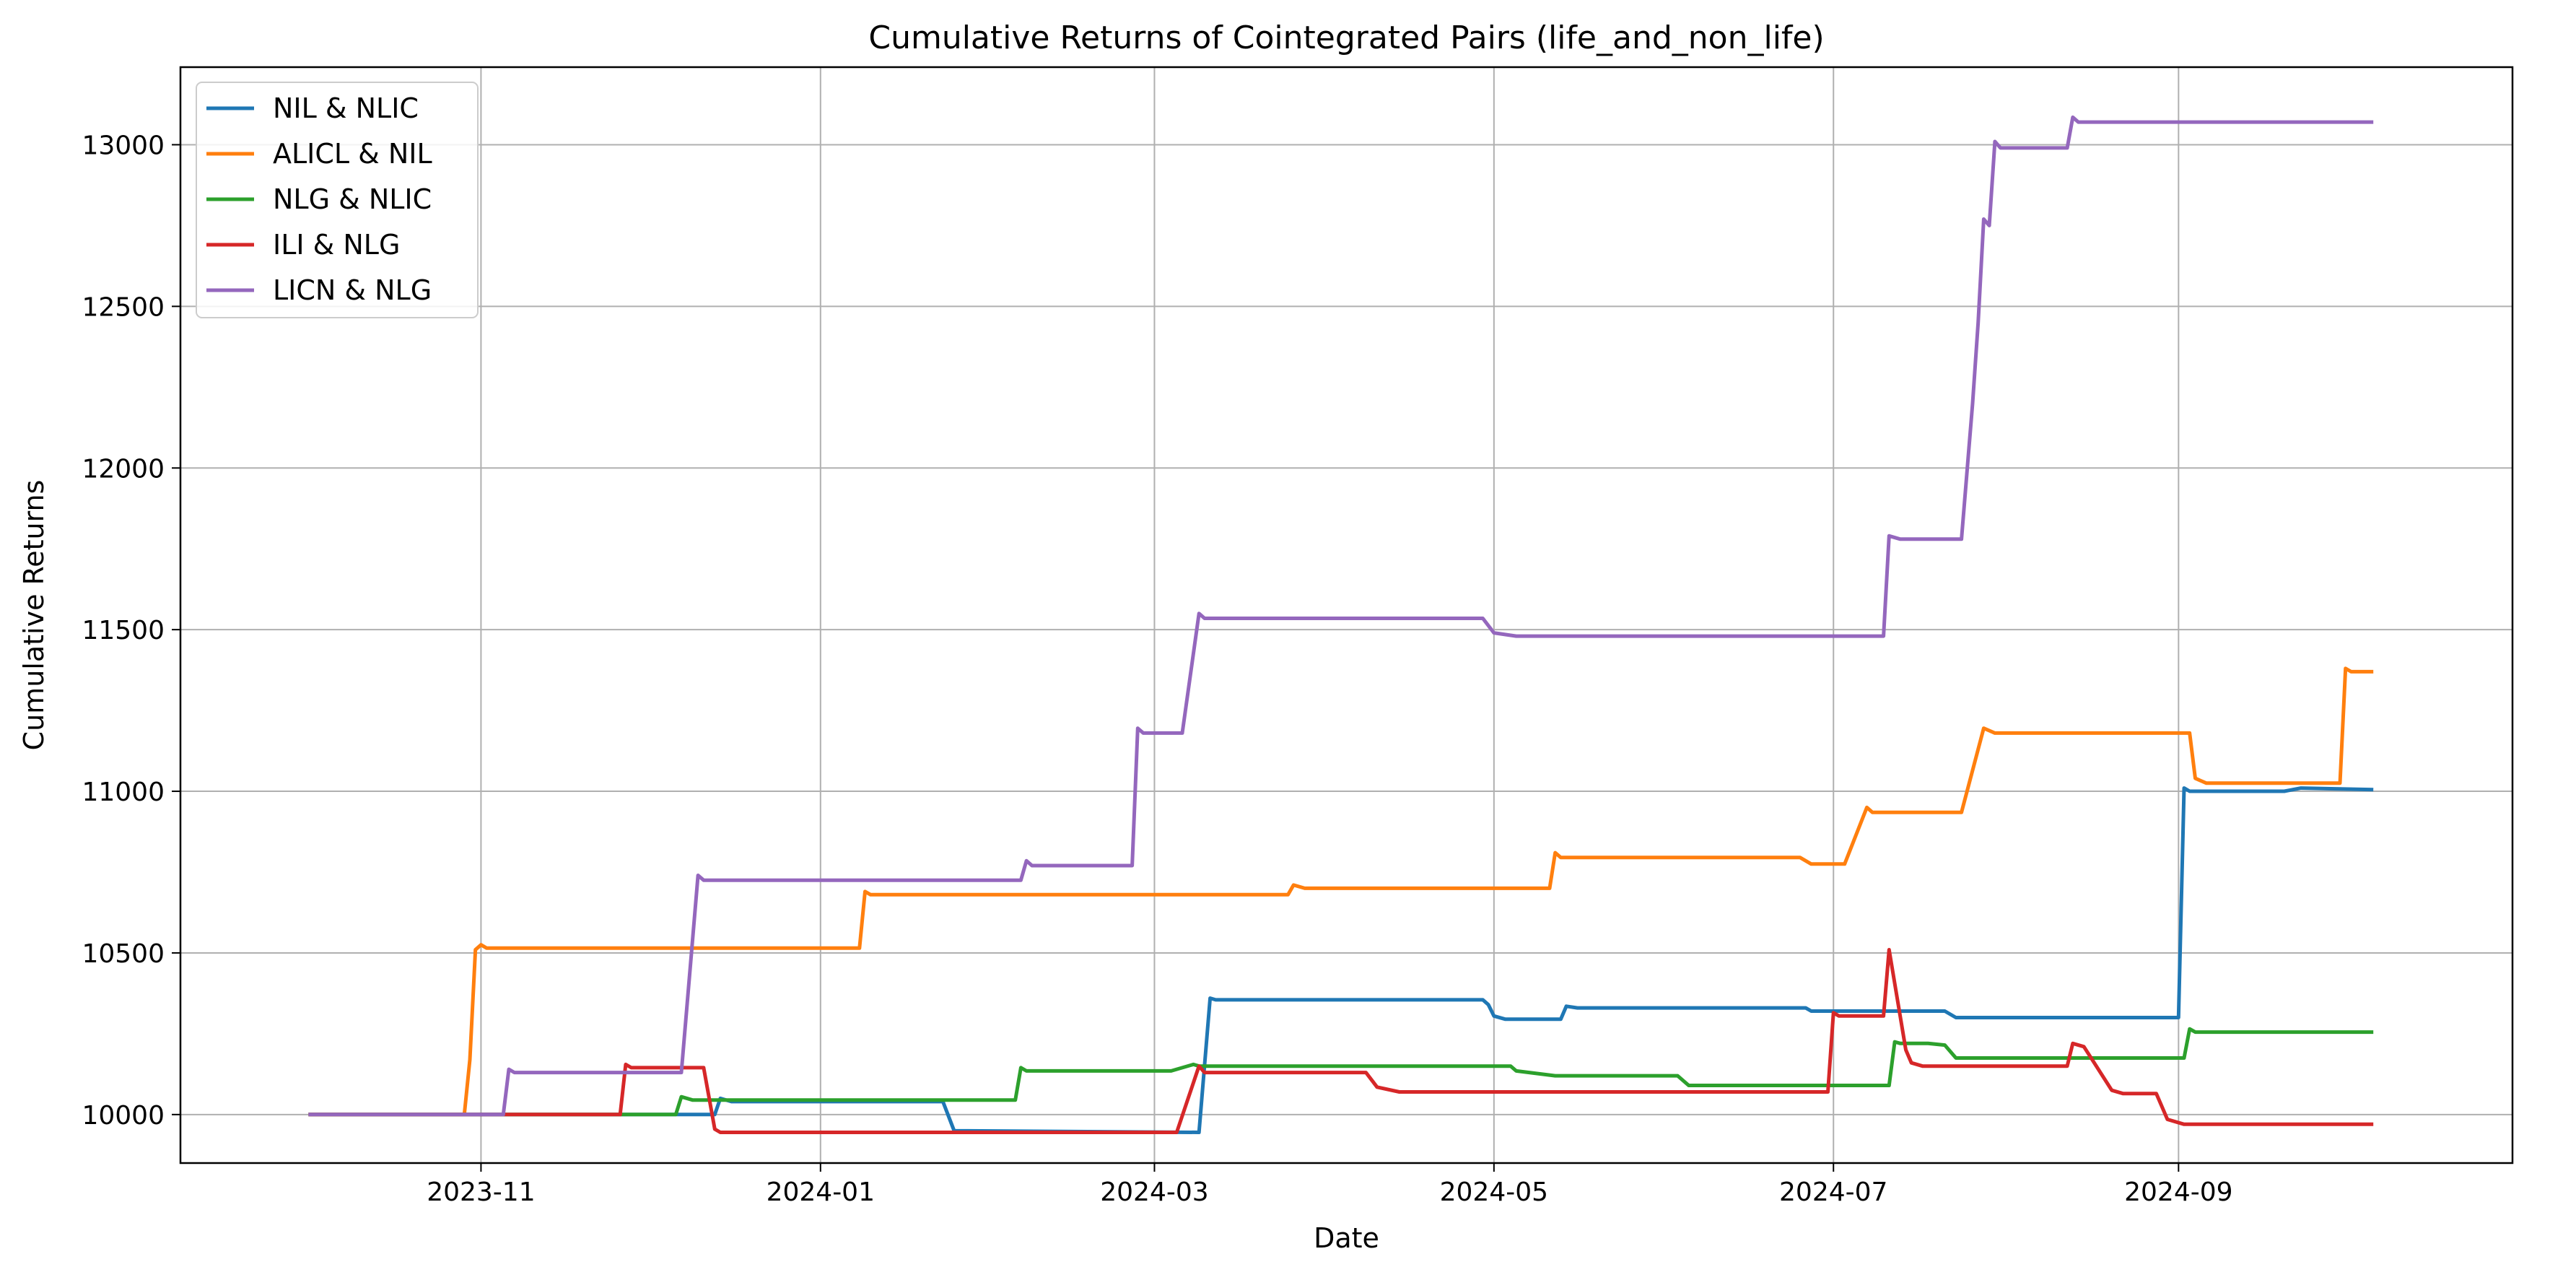 This screenshot has width=2576, height=1280. I want to click on legend-label: ILI & NLG, so click(336, 245).